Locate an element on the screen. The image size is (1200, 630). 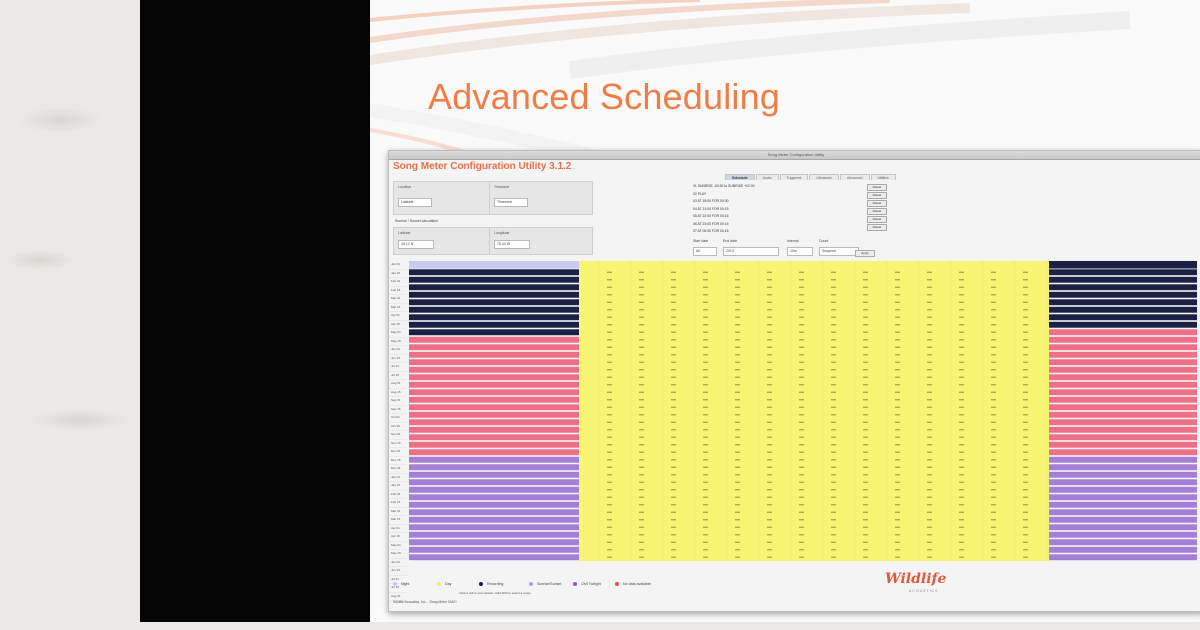
interval-select: 10m is located at coordinates (800, 251).